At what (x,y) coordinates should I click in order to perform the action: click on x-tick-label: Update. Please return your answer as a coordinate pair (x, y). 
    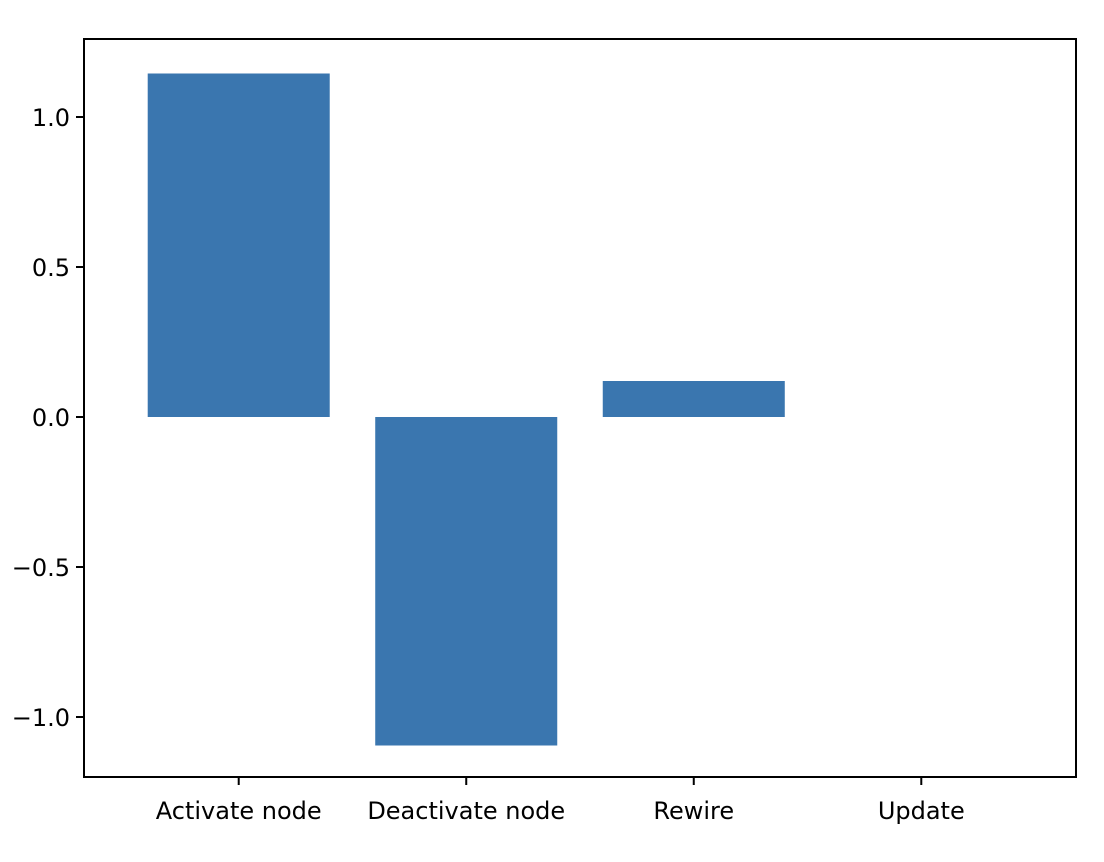
    Looking at the image, I should click on (921, 811).